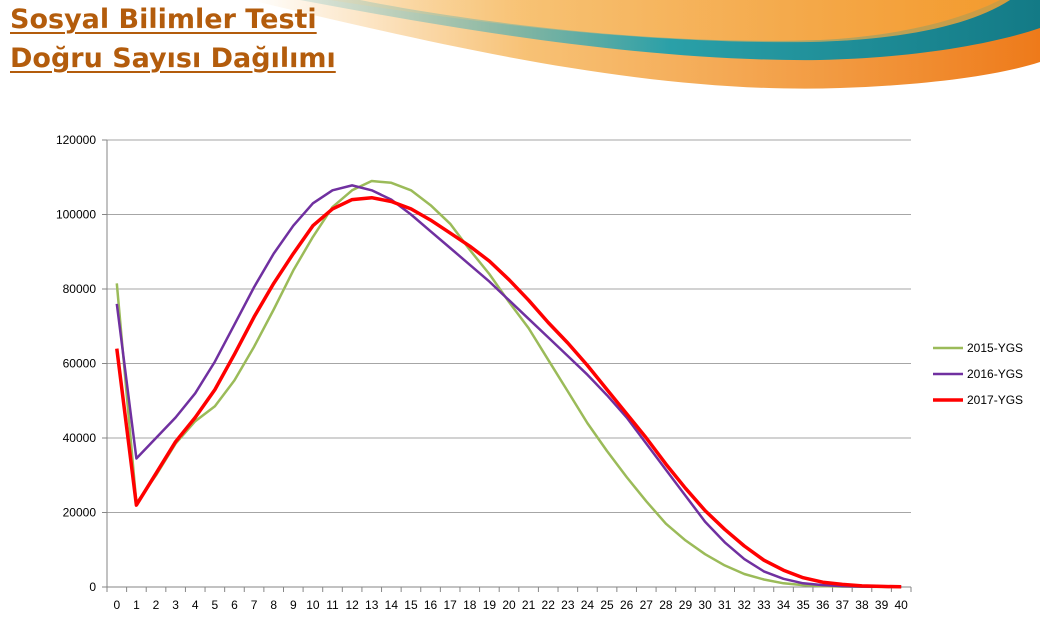 The height and width of the screenshot is (619, 1040). I want to click on y-tick-label: 80000, so click(80, 289).